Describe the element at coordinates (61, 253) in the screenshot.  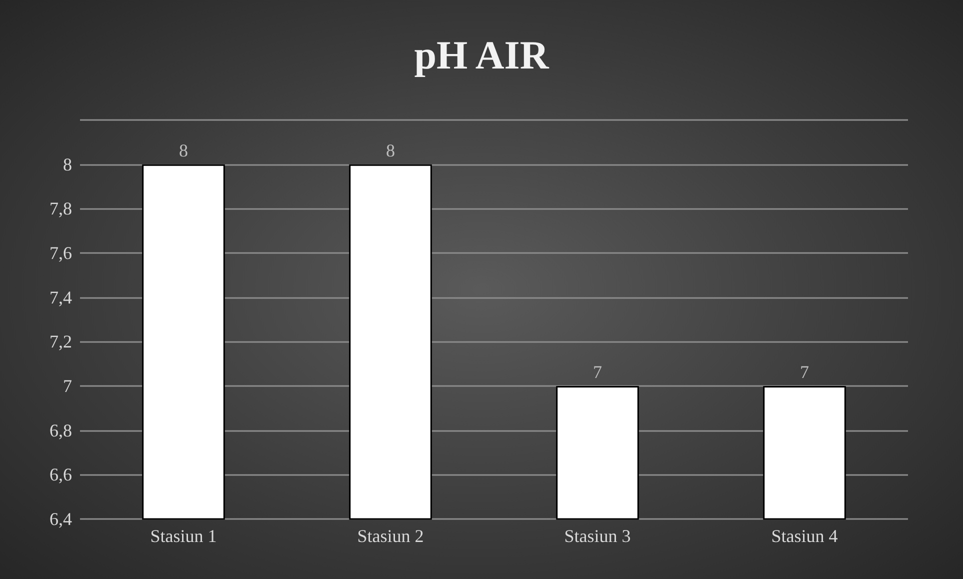
I see `y-tick-label: 7,6` at that location.